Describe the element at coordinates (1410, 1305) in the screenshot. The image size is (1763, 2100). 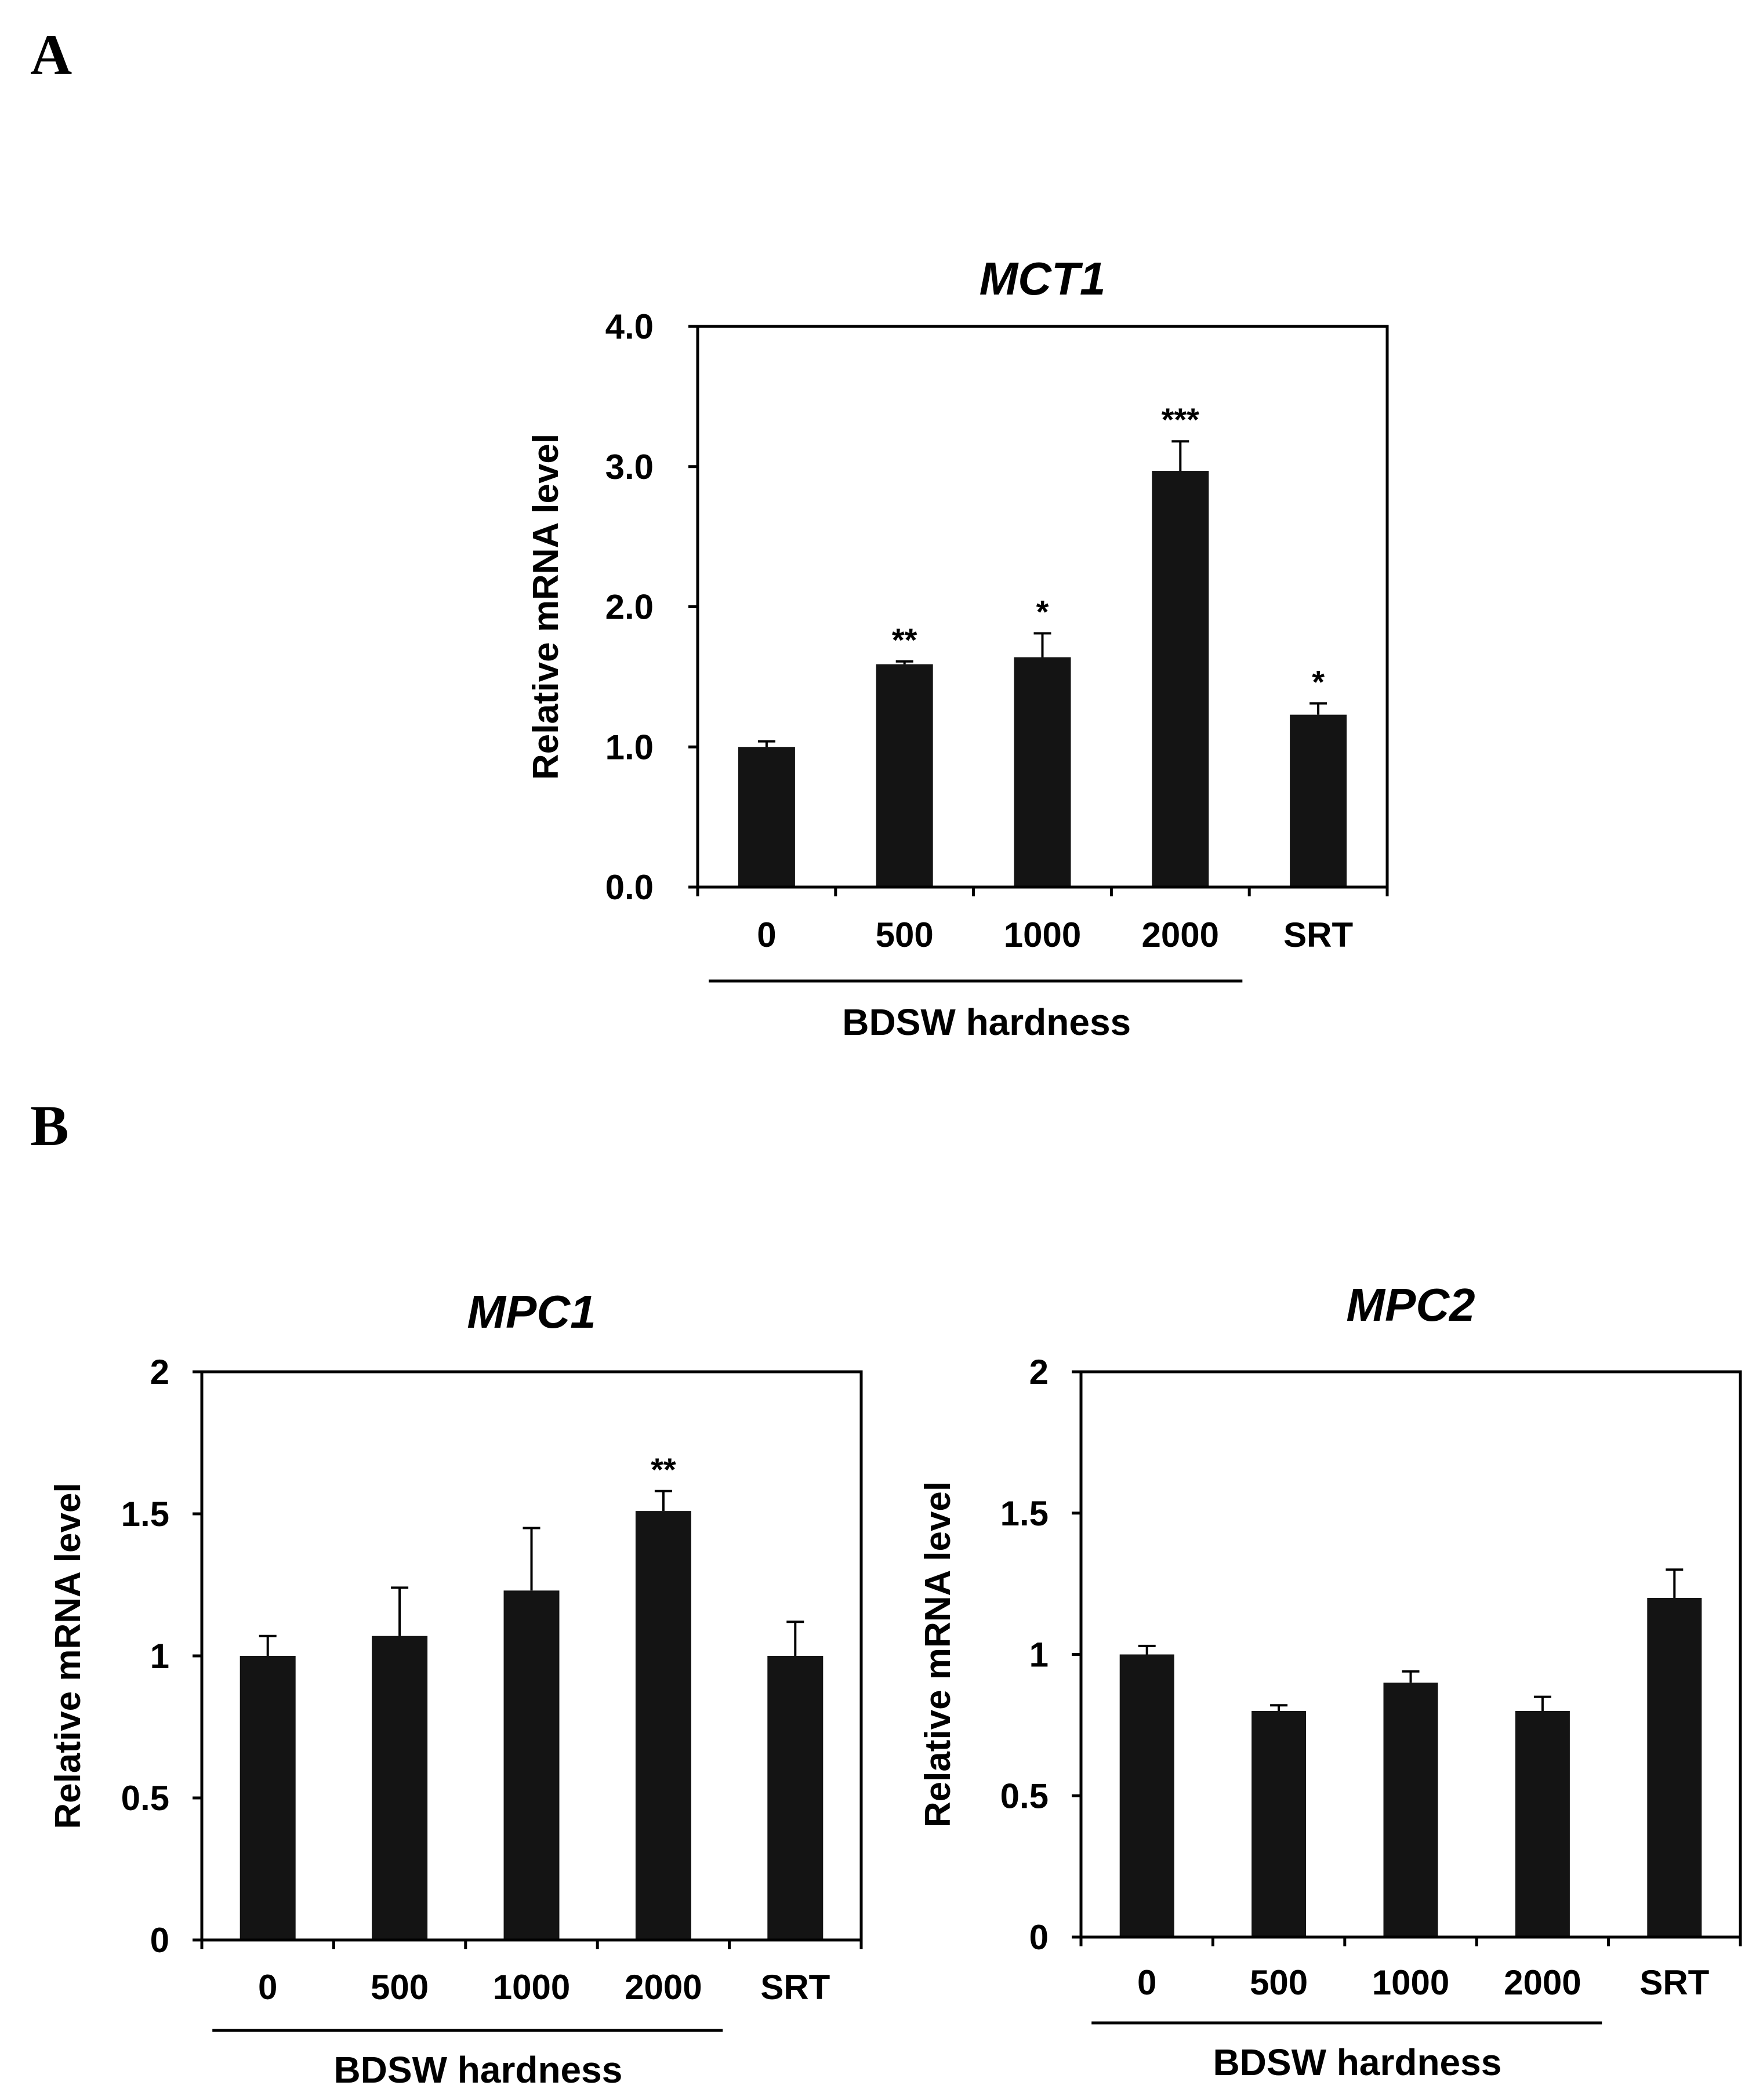
I see `chart-title: MPC2` at that location.